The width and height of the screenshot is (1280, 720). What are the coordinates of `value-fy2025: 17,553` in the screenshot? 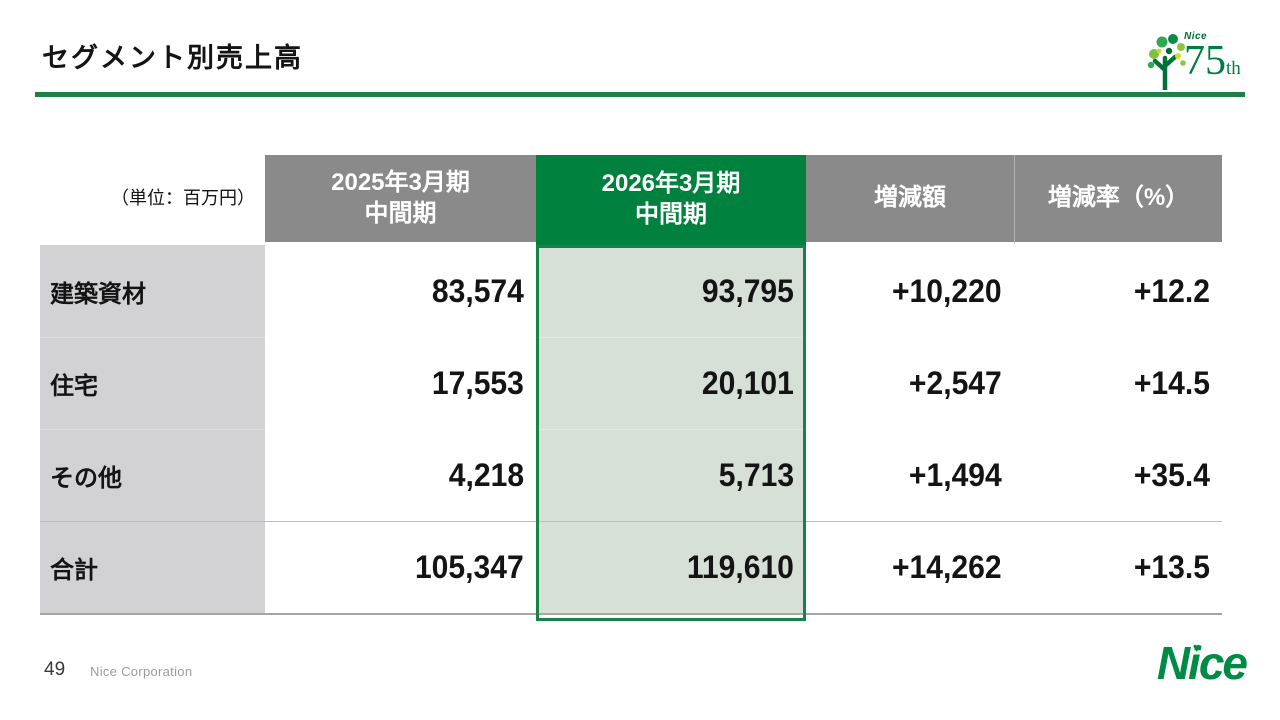 It's located at (400, 383).